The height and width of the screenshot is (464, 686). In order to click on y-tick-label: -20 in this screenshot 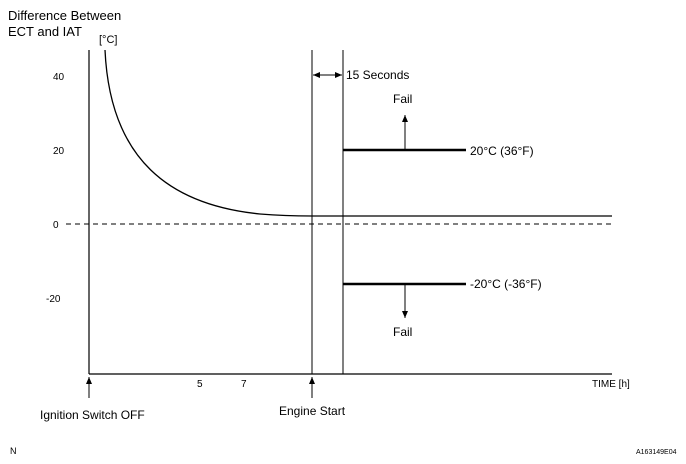, I will do `click(53, 299)`.